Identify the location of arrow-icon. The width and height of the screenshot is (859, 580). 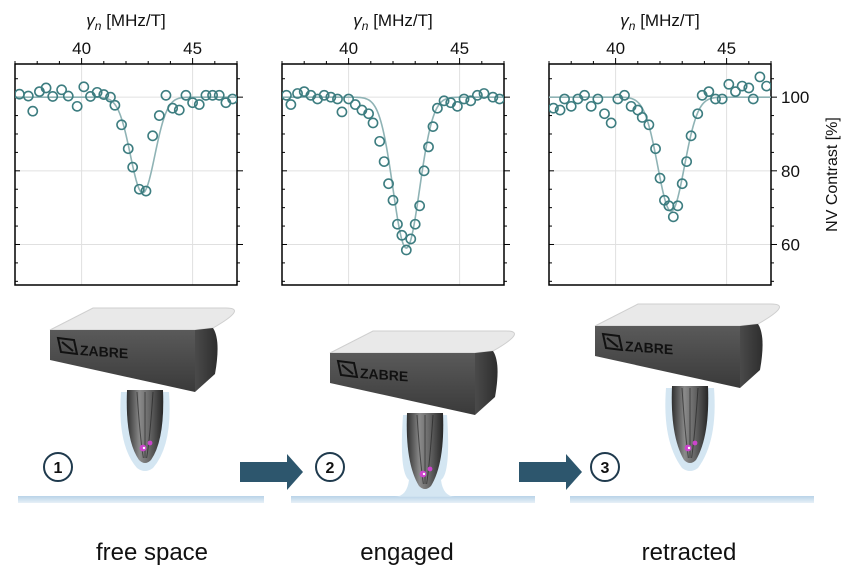
(271, 472).